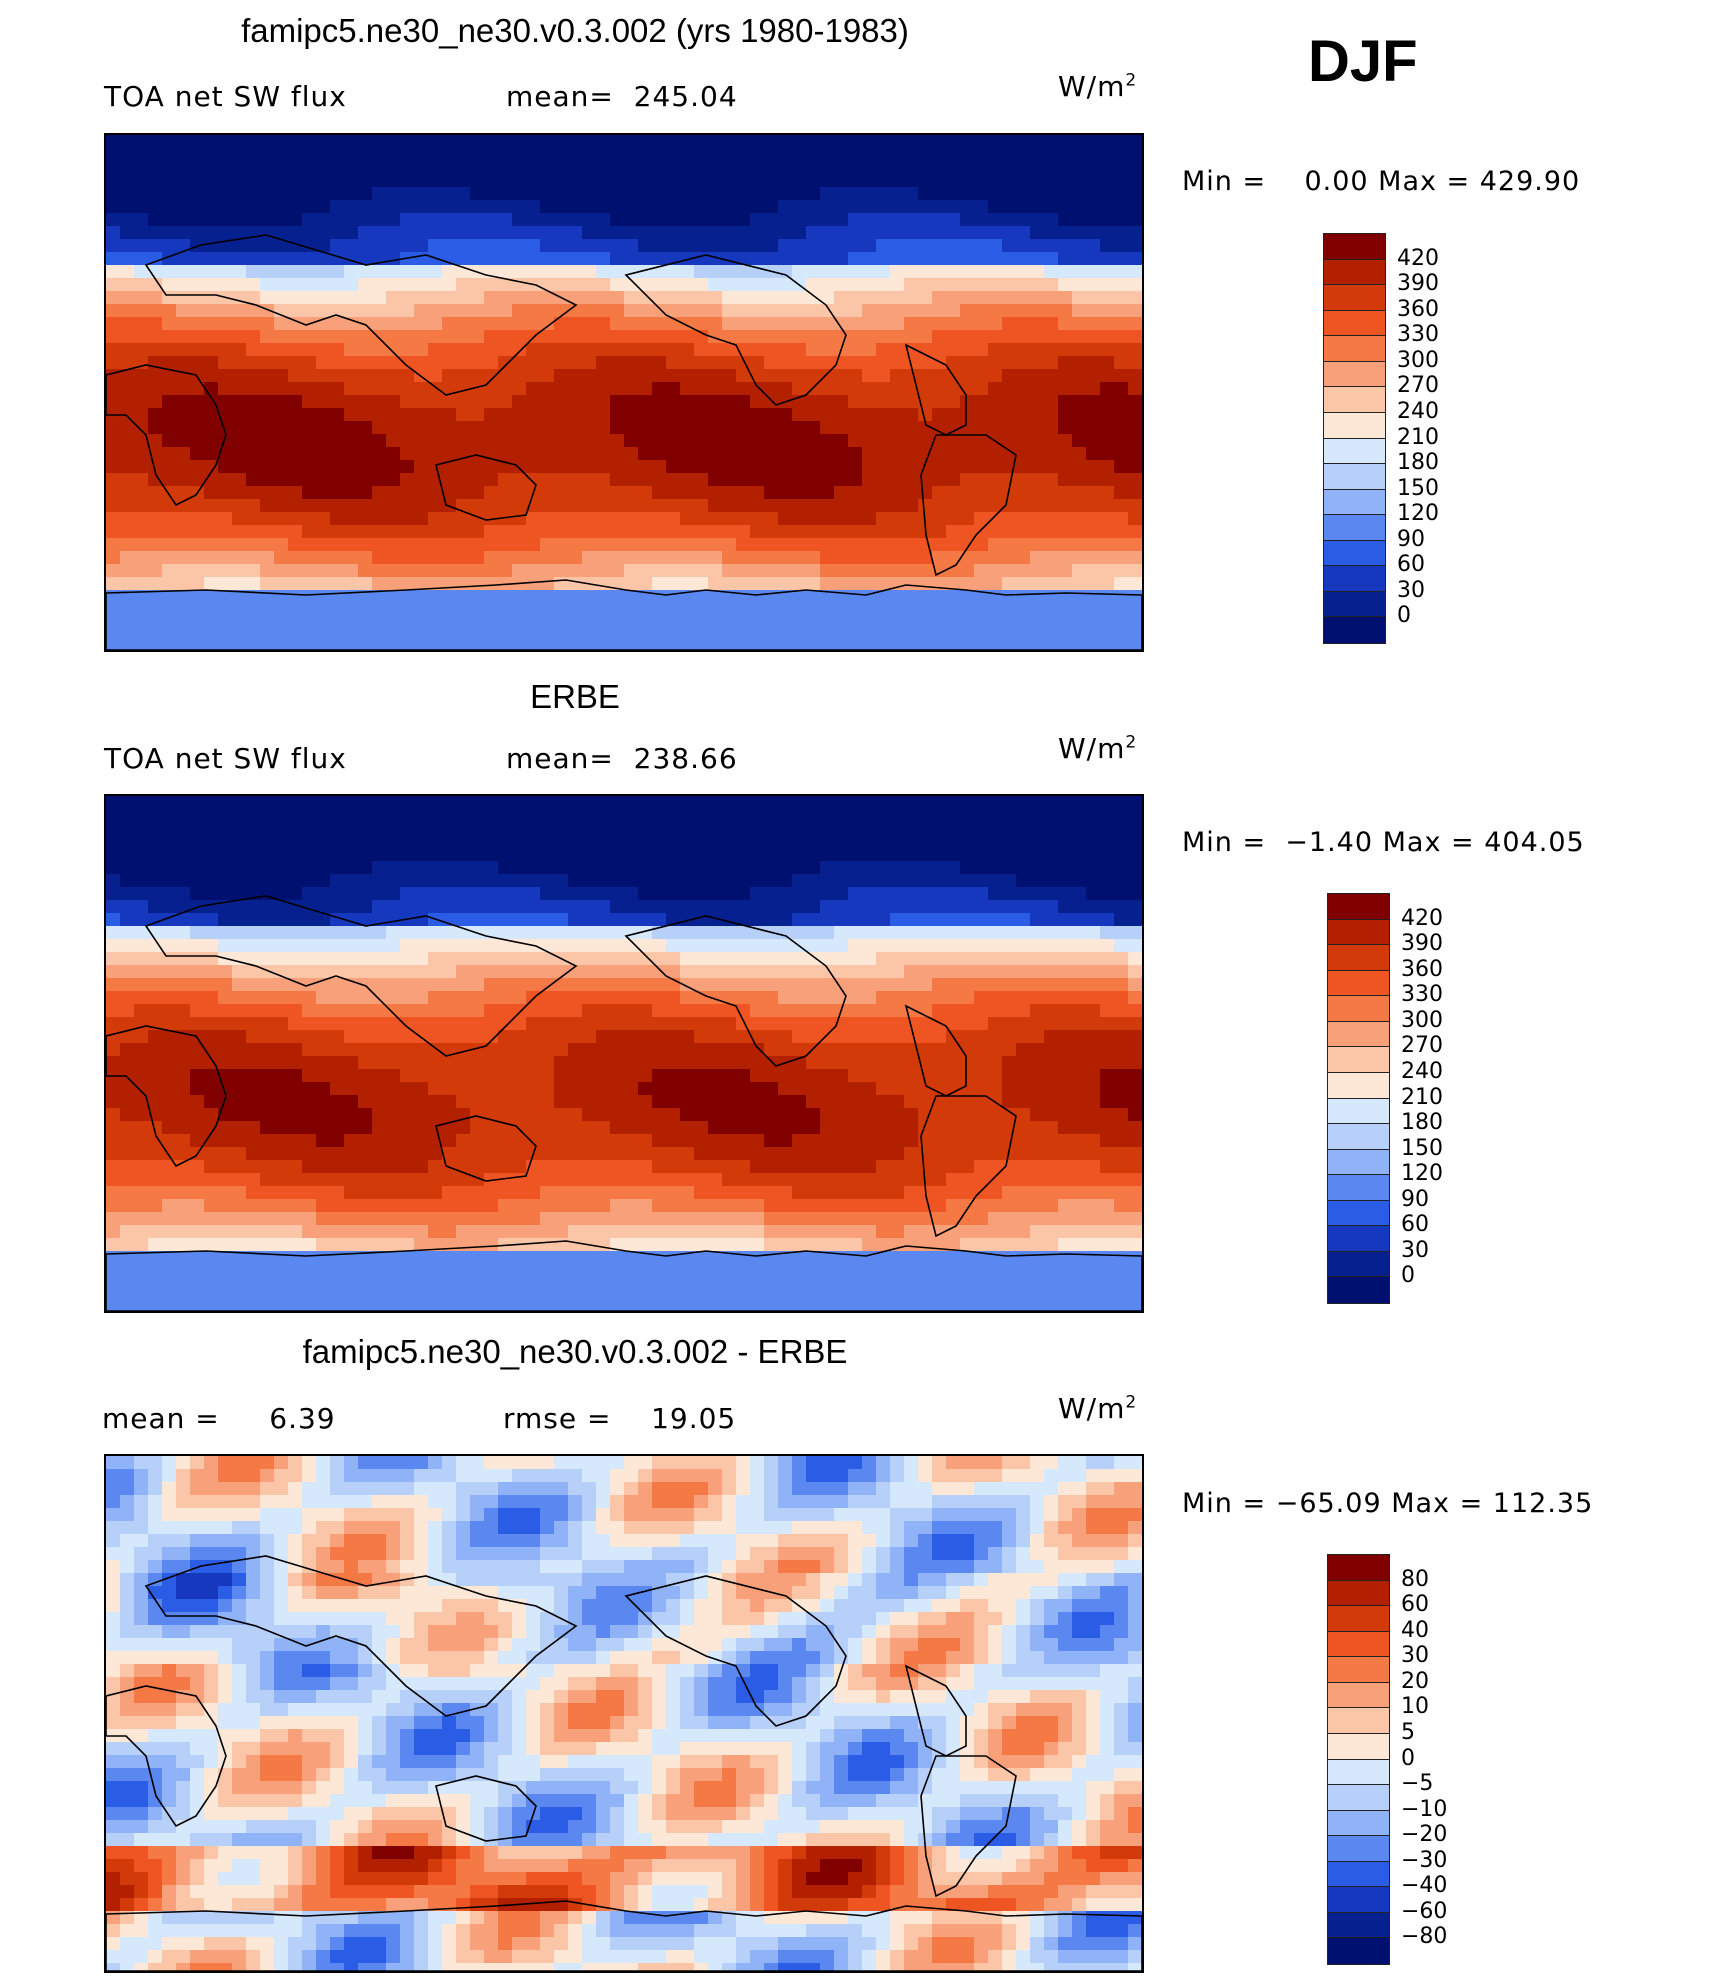 Image resolution: width=1710 pixels, height=1979 pixels. What do you see at coordinates (1415, 1681) in the screenshot?
I see `colorbar-tick-label: 20` at bounding box center [1415, 1681].